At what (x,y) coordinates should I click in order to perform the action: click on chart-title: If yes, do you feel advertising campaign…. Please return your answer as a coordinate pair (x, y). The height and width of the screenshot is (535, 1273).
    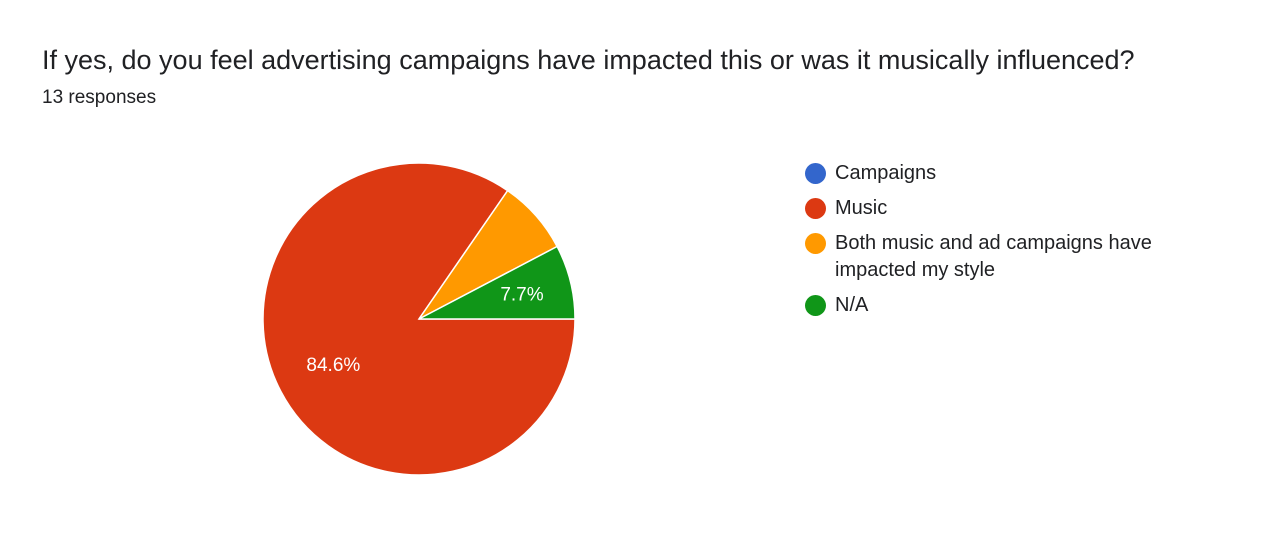
    Looking at the image, I should click on (588, 60).